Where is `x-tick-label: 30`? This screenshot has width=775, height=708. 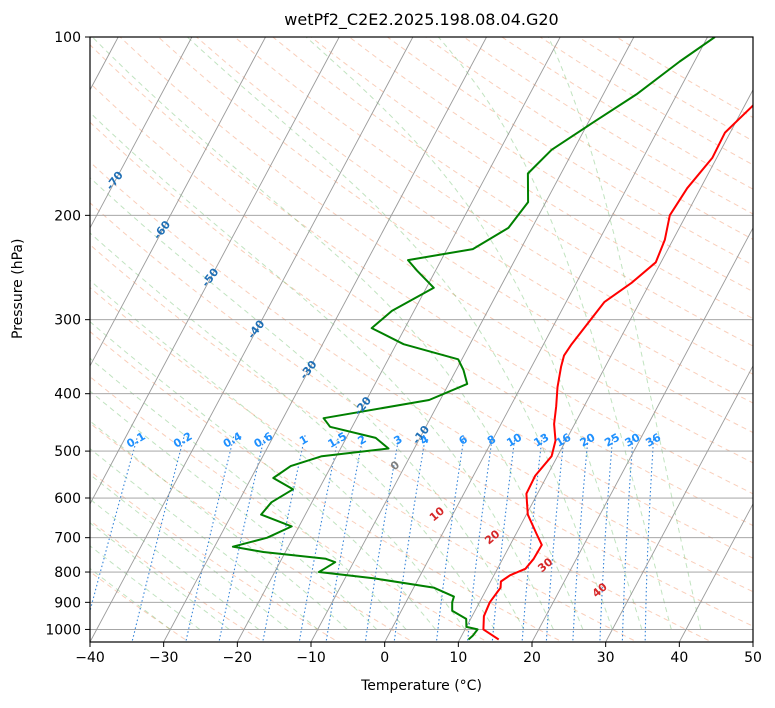
x-tick-label: 30 is located at coordinates (606, 658).